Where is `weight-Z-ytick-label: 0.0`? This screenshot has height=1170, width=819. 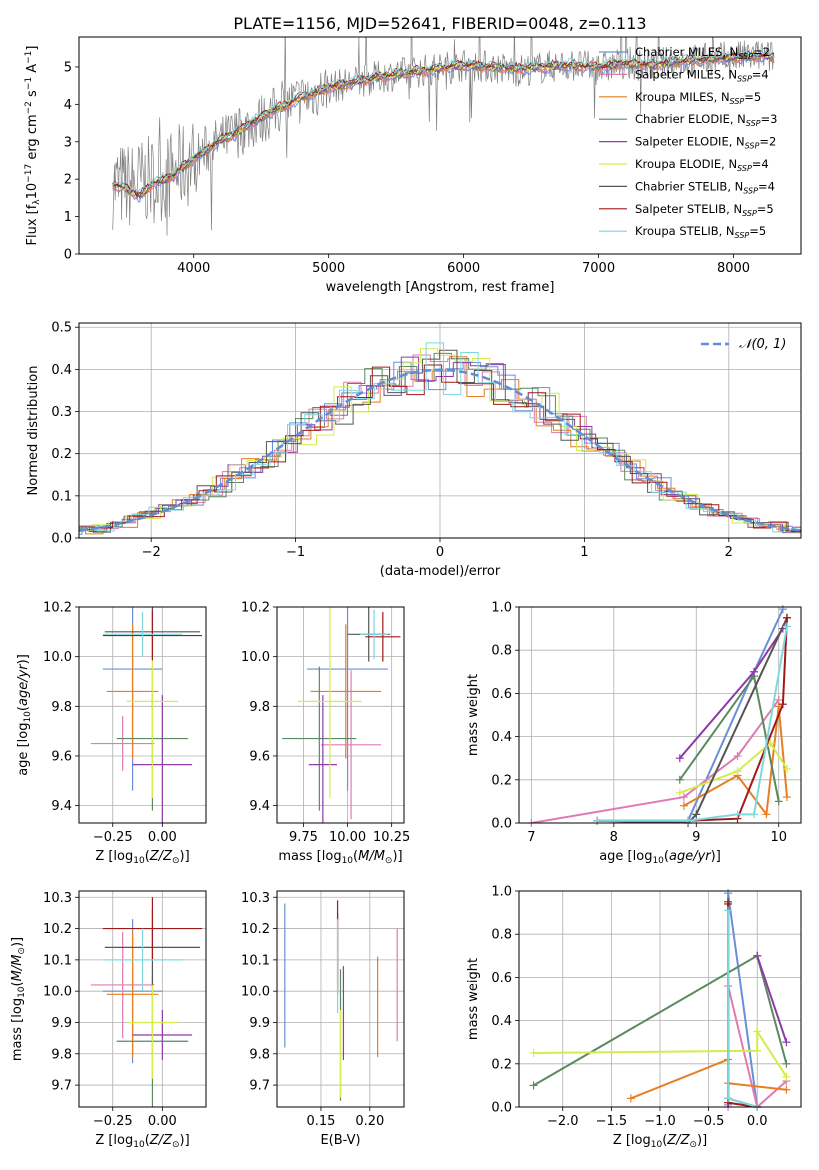
weight-Z-ytick-label: 0.0 is located at coordinates (501, 1108).